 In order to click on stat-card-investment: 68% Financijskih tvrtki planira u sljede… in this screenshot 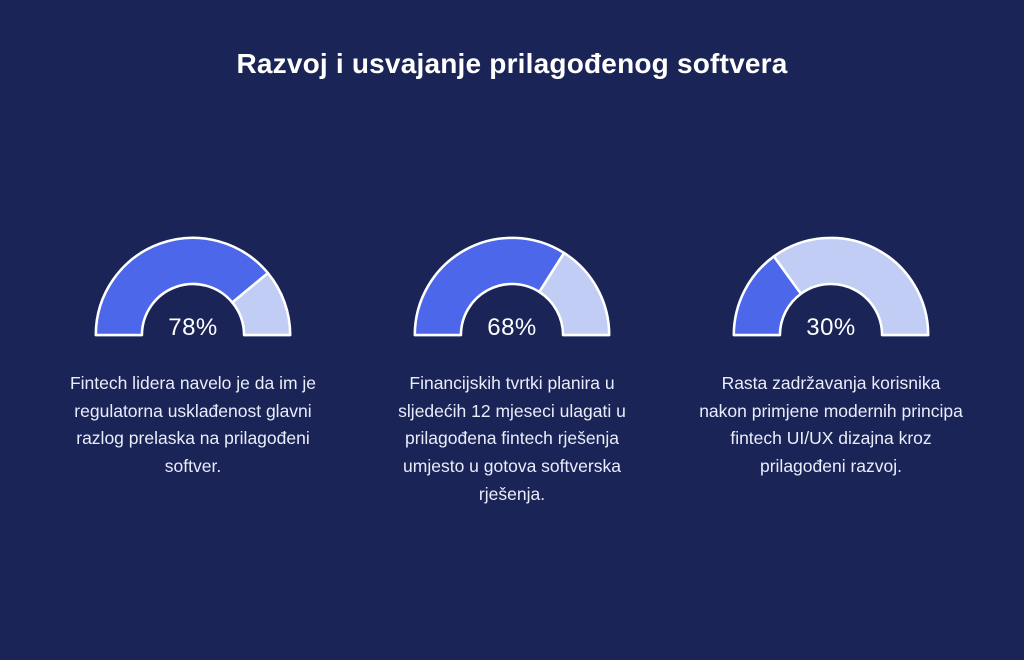, I will do `click(512, 368)`.